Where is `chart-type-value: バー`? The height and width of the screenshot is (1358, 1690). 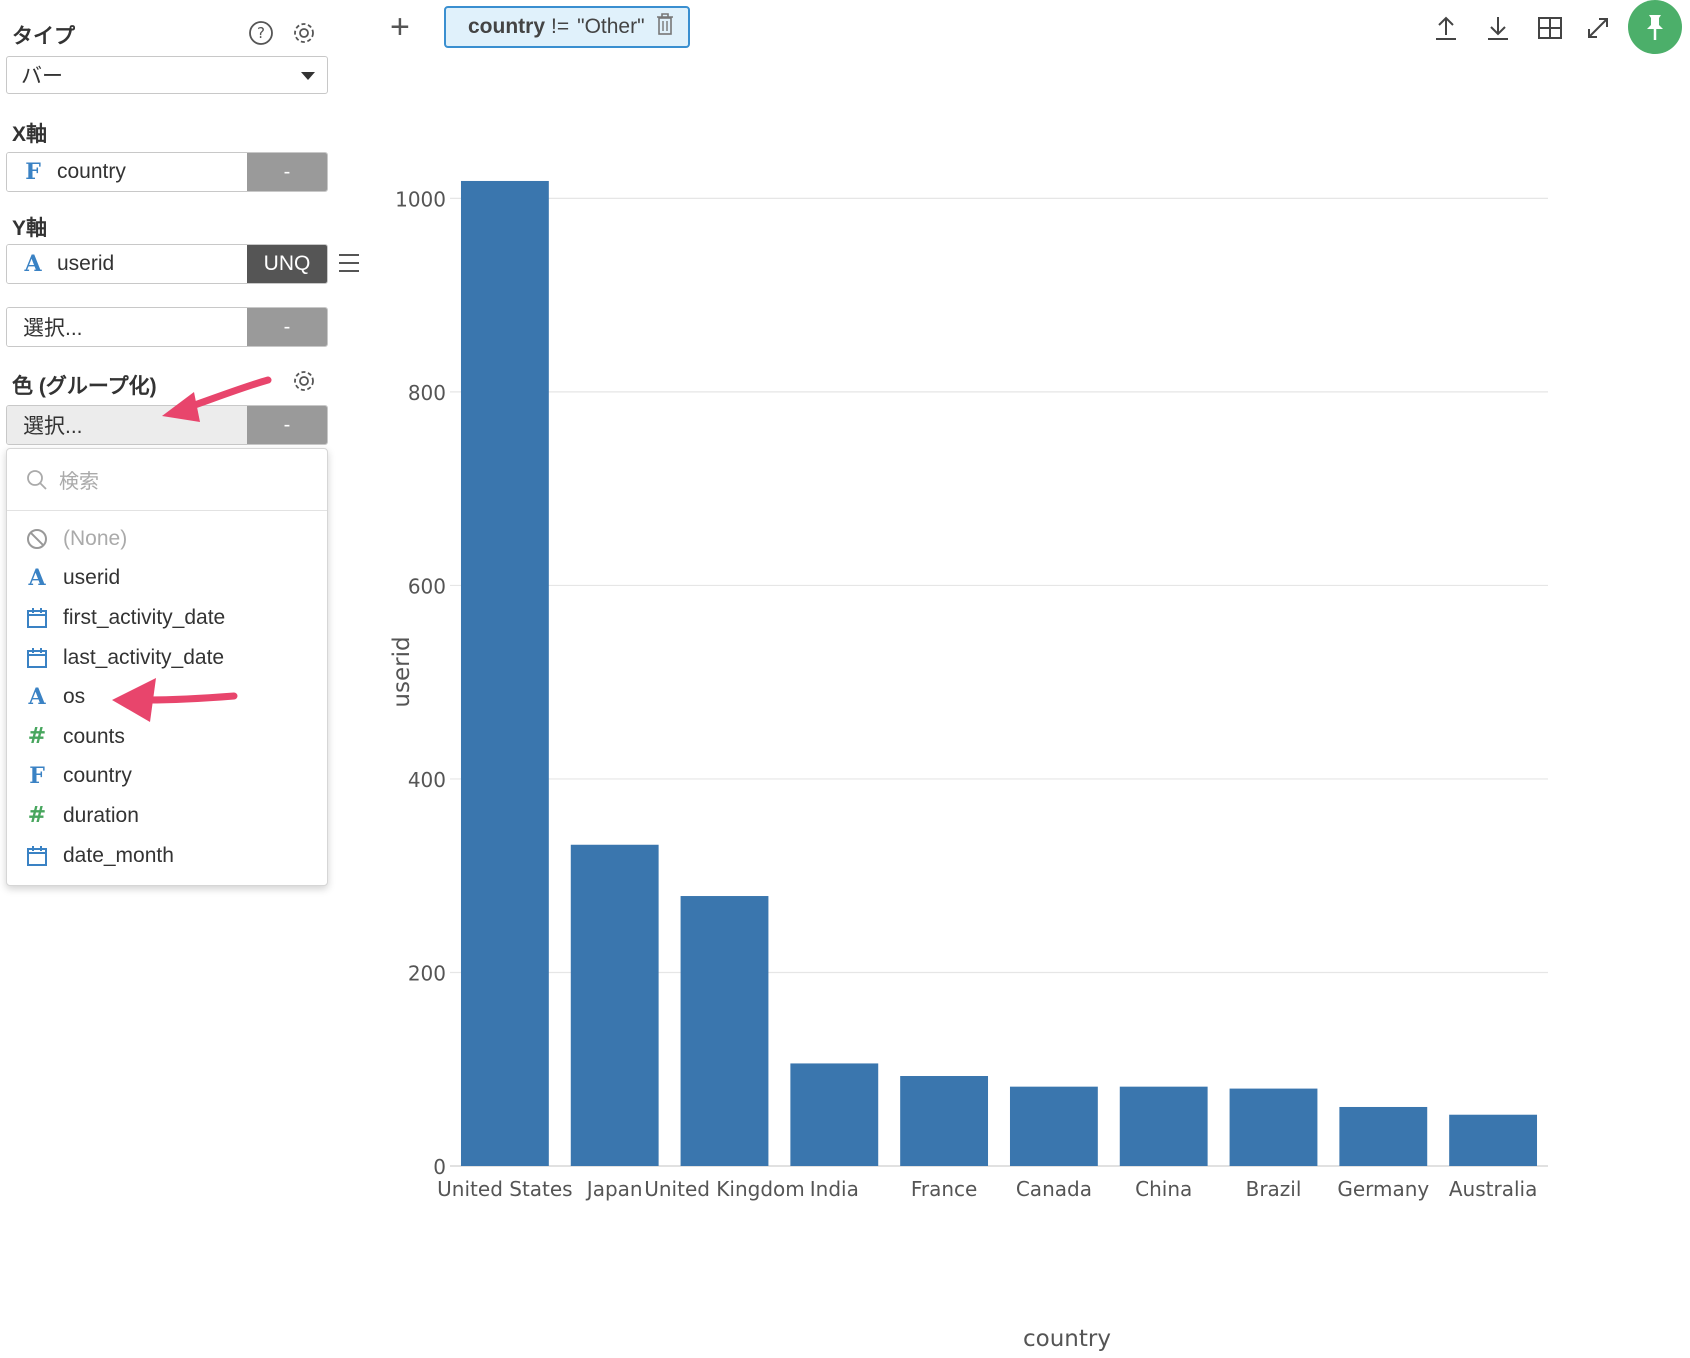 chart-type-value: バー is located at coordinates (42, 76).